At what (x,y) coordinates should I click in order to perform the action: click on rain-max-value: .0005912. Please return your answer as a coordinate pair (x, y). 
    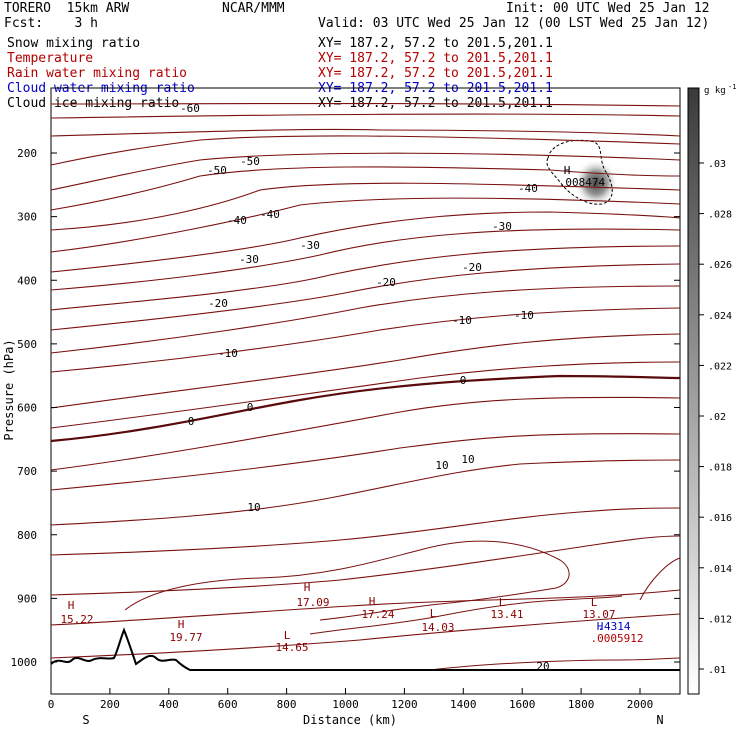
    Looking at the image, I should click on (617, 638).